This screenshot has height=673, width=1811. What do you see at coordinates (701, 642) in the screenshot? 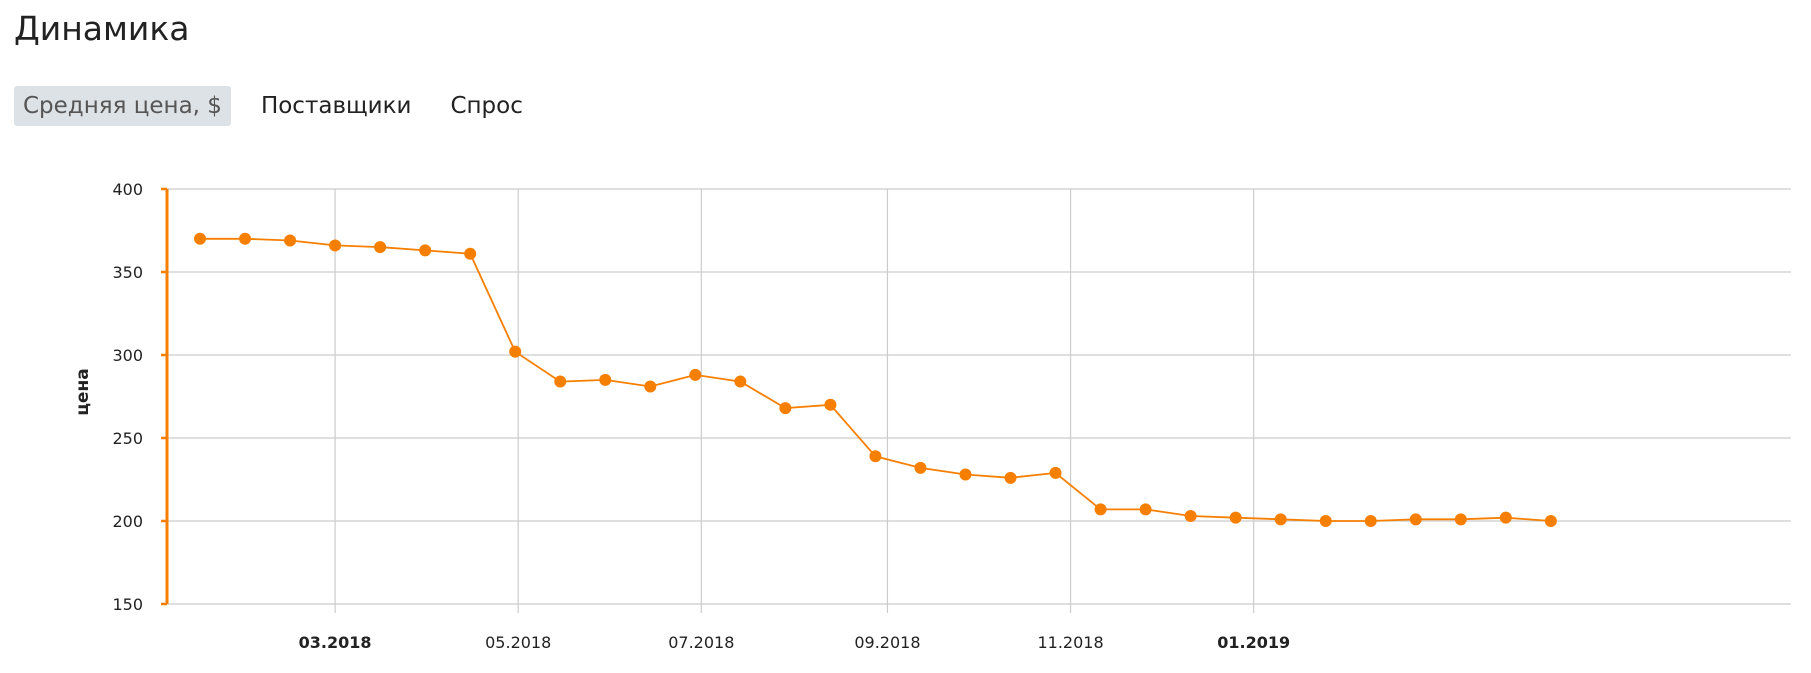
I see `x-tick-label: 07.2018` at bounding box center [701, 642].